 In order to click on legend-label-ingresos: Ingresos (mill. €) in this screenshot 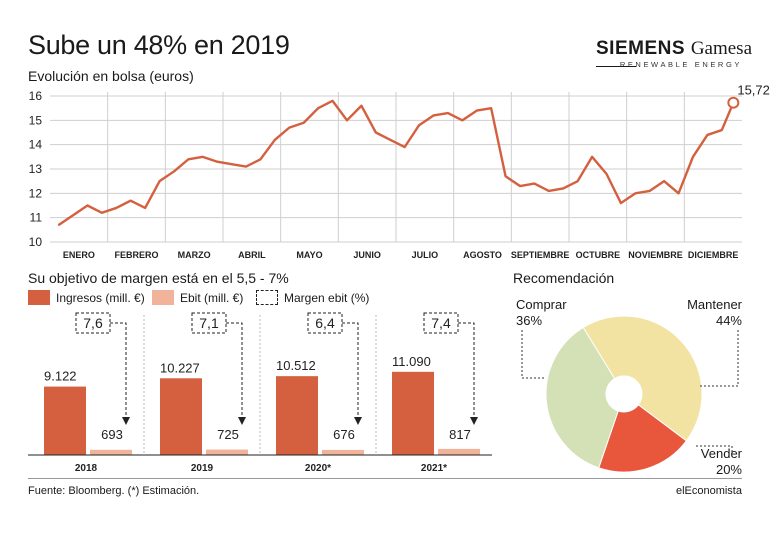, I will do `click(100, 297)`.